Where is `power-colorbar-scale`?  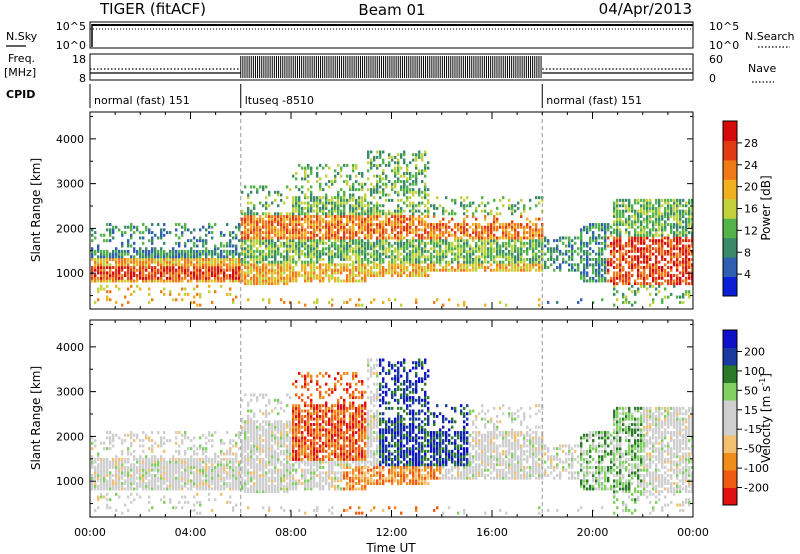
power-colorbar-scale is located at coordinates (730, 209).